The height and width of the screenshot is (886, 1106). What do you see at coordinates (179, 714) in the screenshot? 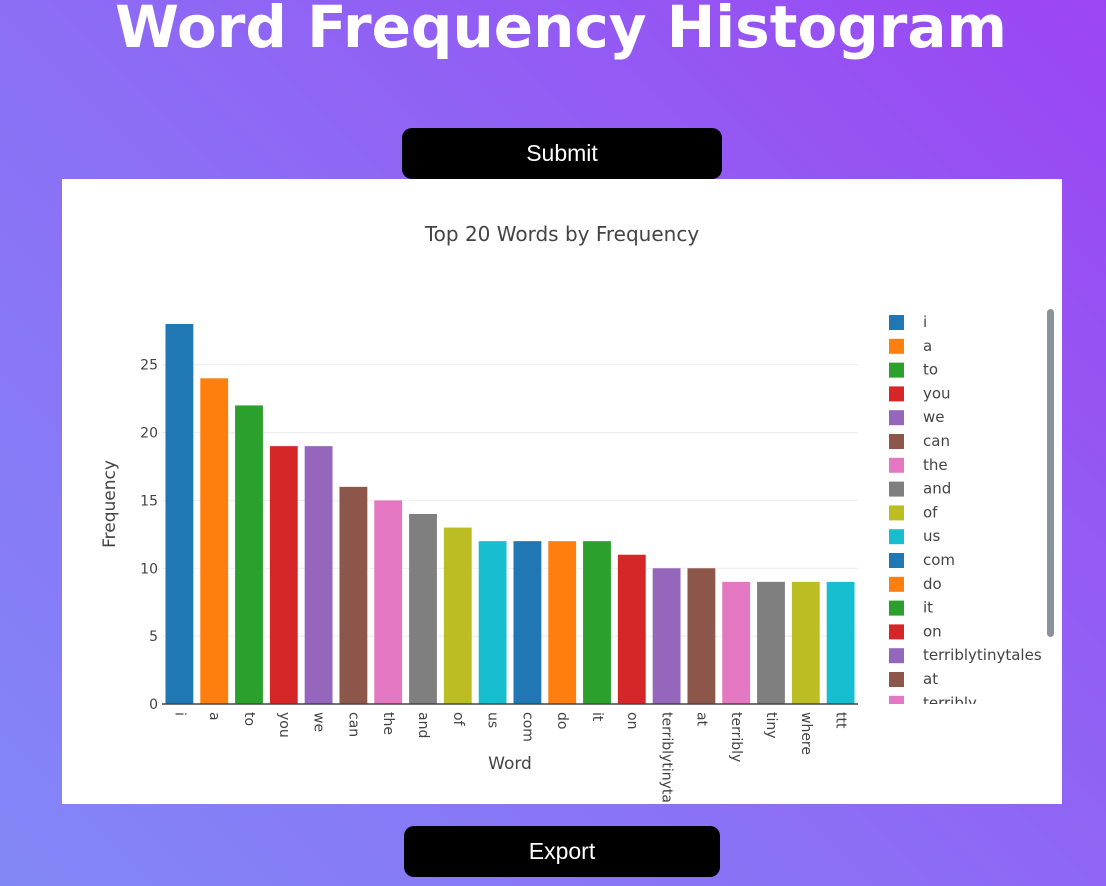
I see `x-tick-label: i` at bounding box center [179, 714].